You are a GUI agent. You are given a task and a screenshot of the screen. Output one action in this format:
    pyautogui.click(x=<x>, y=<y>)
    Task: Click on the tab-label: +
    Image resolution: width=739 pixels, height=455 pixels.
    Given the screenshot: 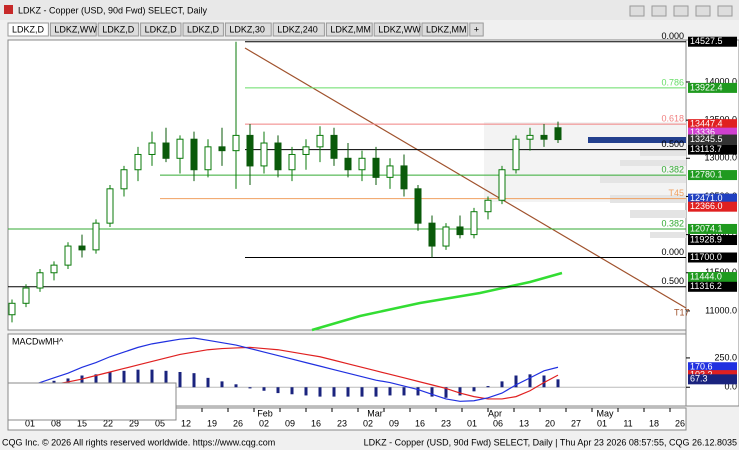 What is the action you would take?
    pyautogui.click(x=476, y=29)
    